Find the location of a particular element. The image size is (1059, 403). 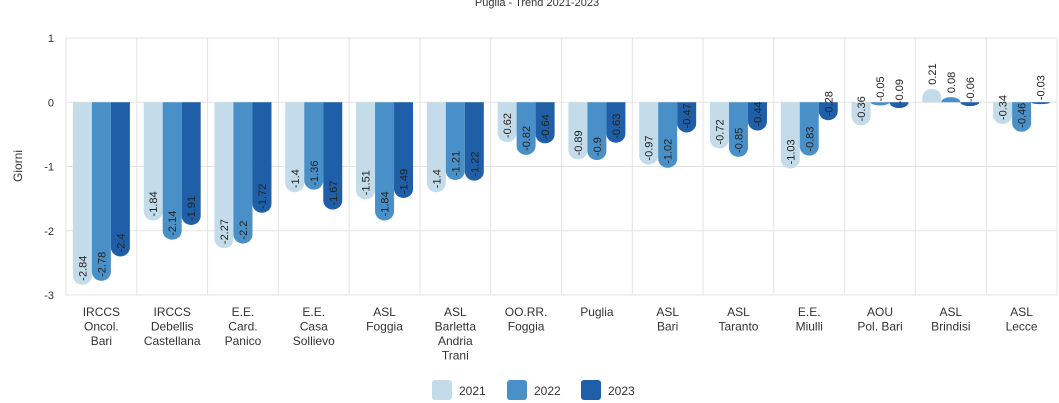

data-label: -0.34 is located at coordinates (1004, 107).